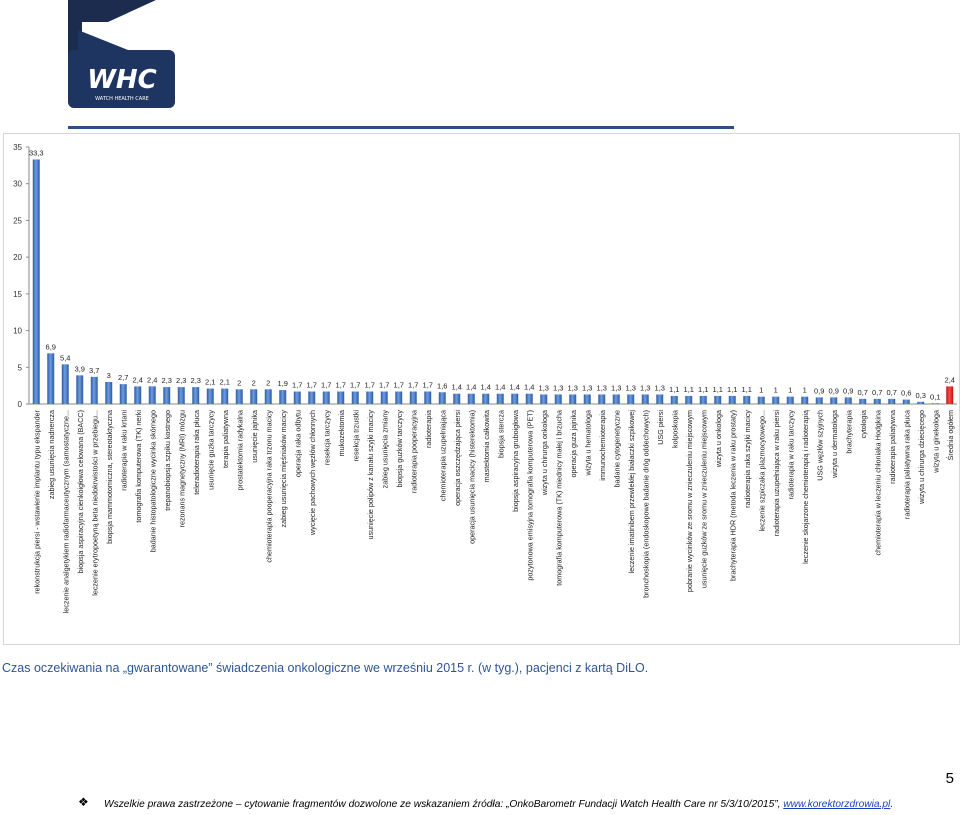 The height and width of the screenshot is (815, 960). I want to click on category-label: radioterapia paliatywna, so click(892, 447).